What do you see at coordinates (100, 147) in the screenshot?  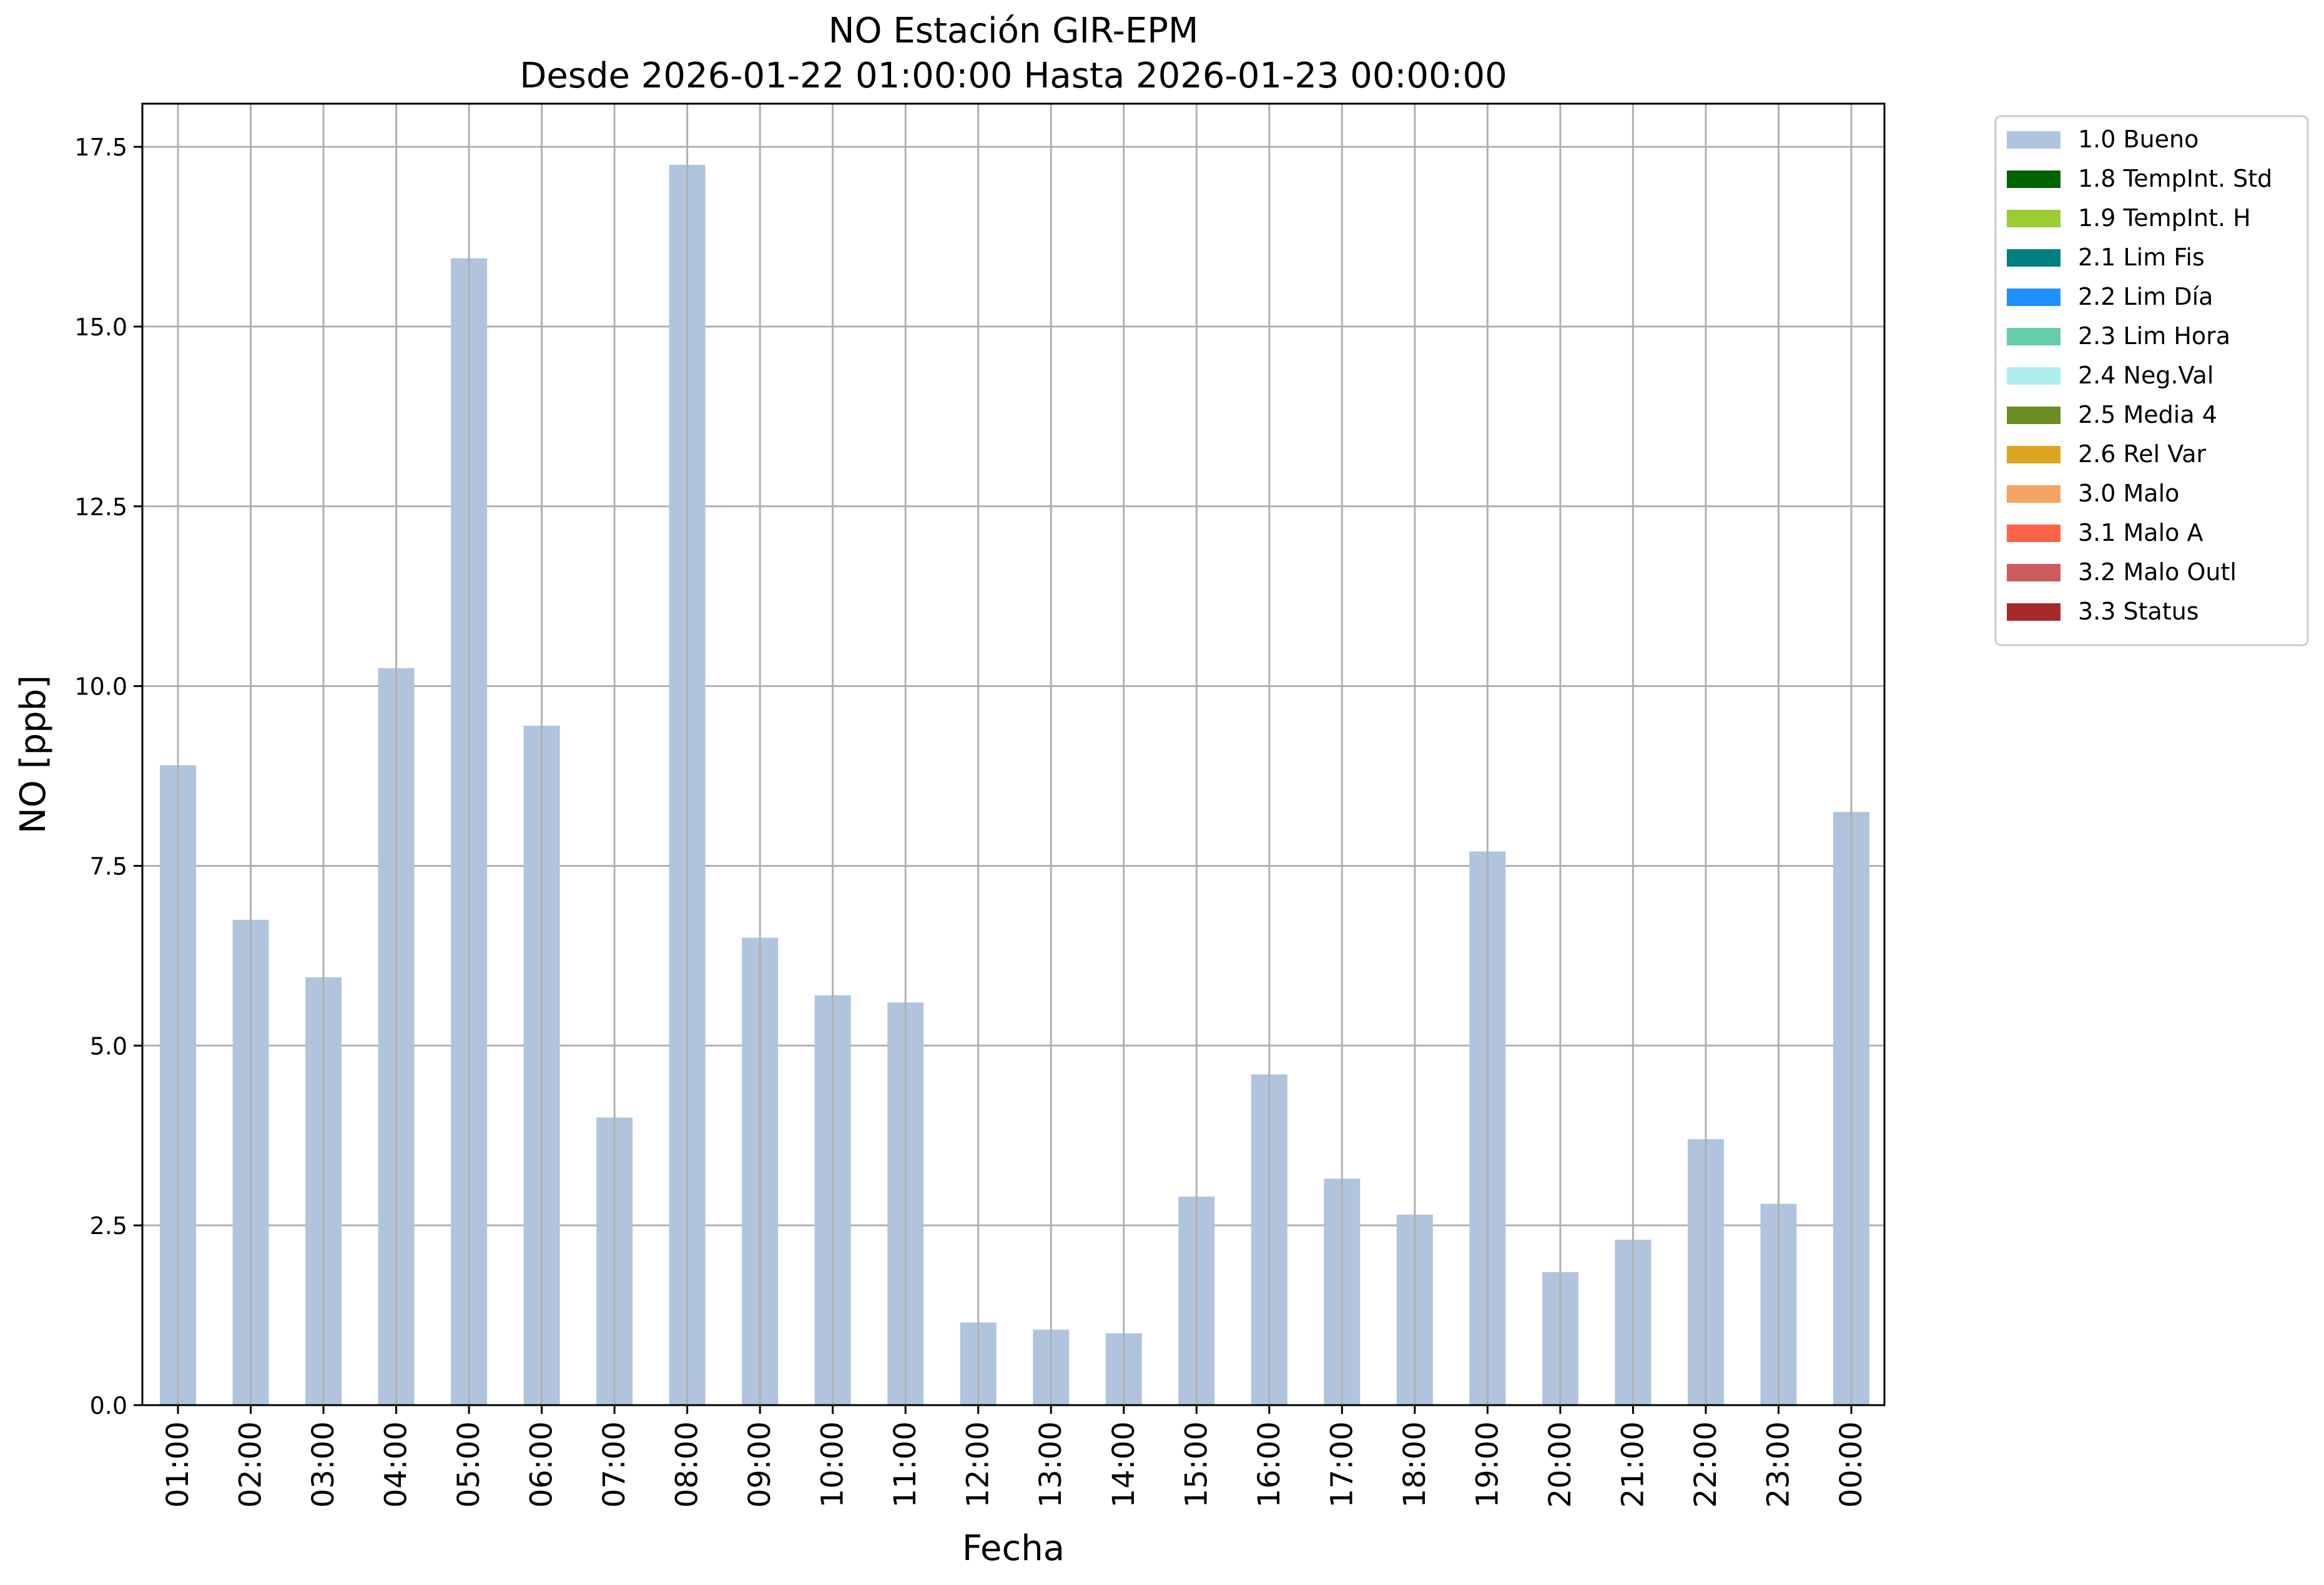 I see `y-tick-label: 17.5` at bounding box center [100, 147].